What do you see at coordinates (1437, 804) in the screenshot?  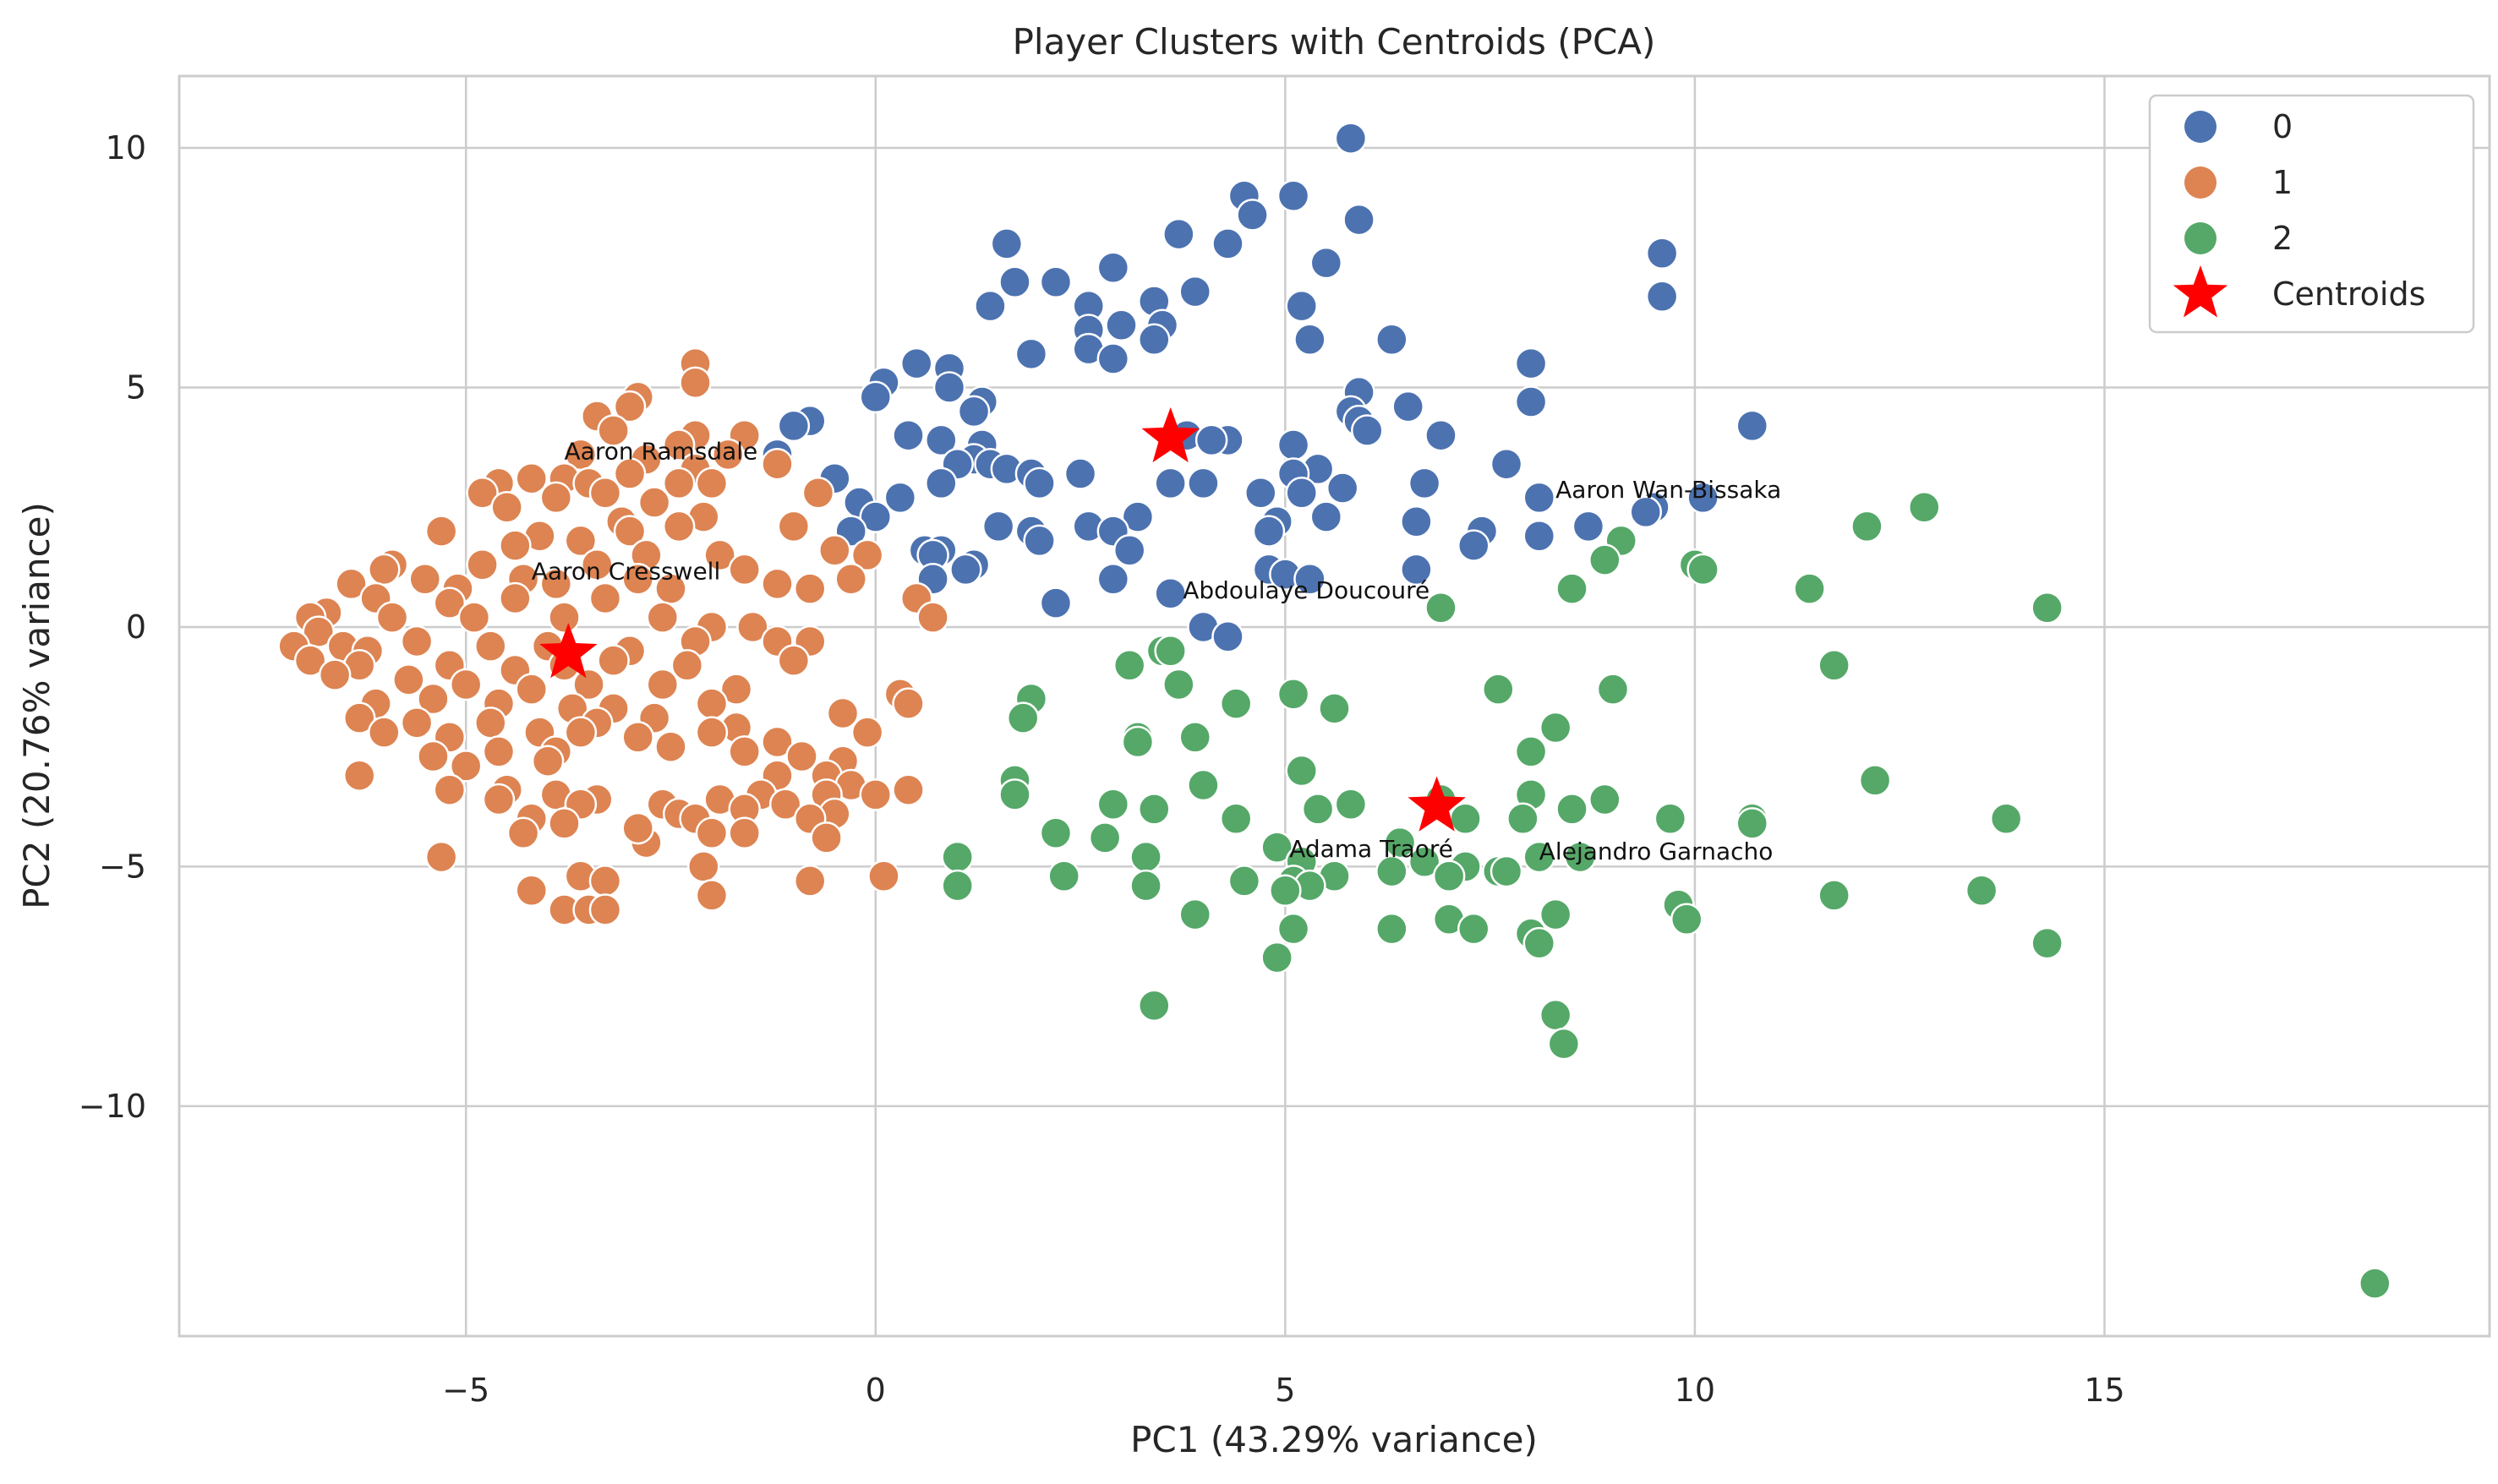 I see `centroid-marker` at bounding box center [1437, 804].